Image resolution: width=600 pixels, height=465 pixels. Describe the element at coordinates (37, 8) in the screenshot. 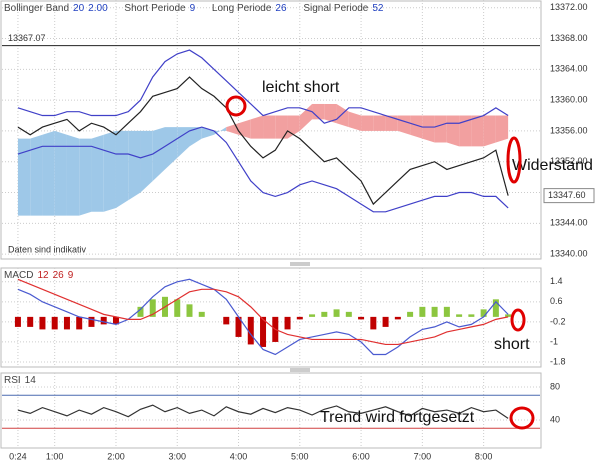

I see `indicator-name: Bollinger Band` at that location.